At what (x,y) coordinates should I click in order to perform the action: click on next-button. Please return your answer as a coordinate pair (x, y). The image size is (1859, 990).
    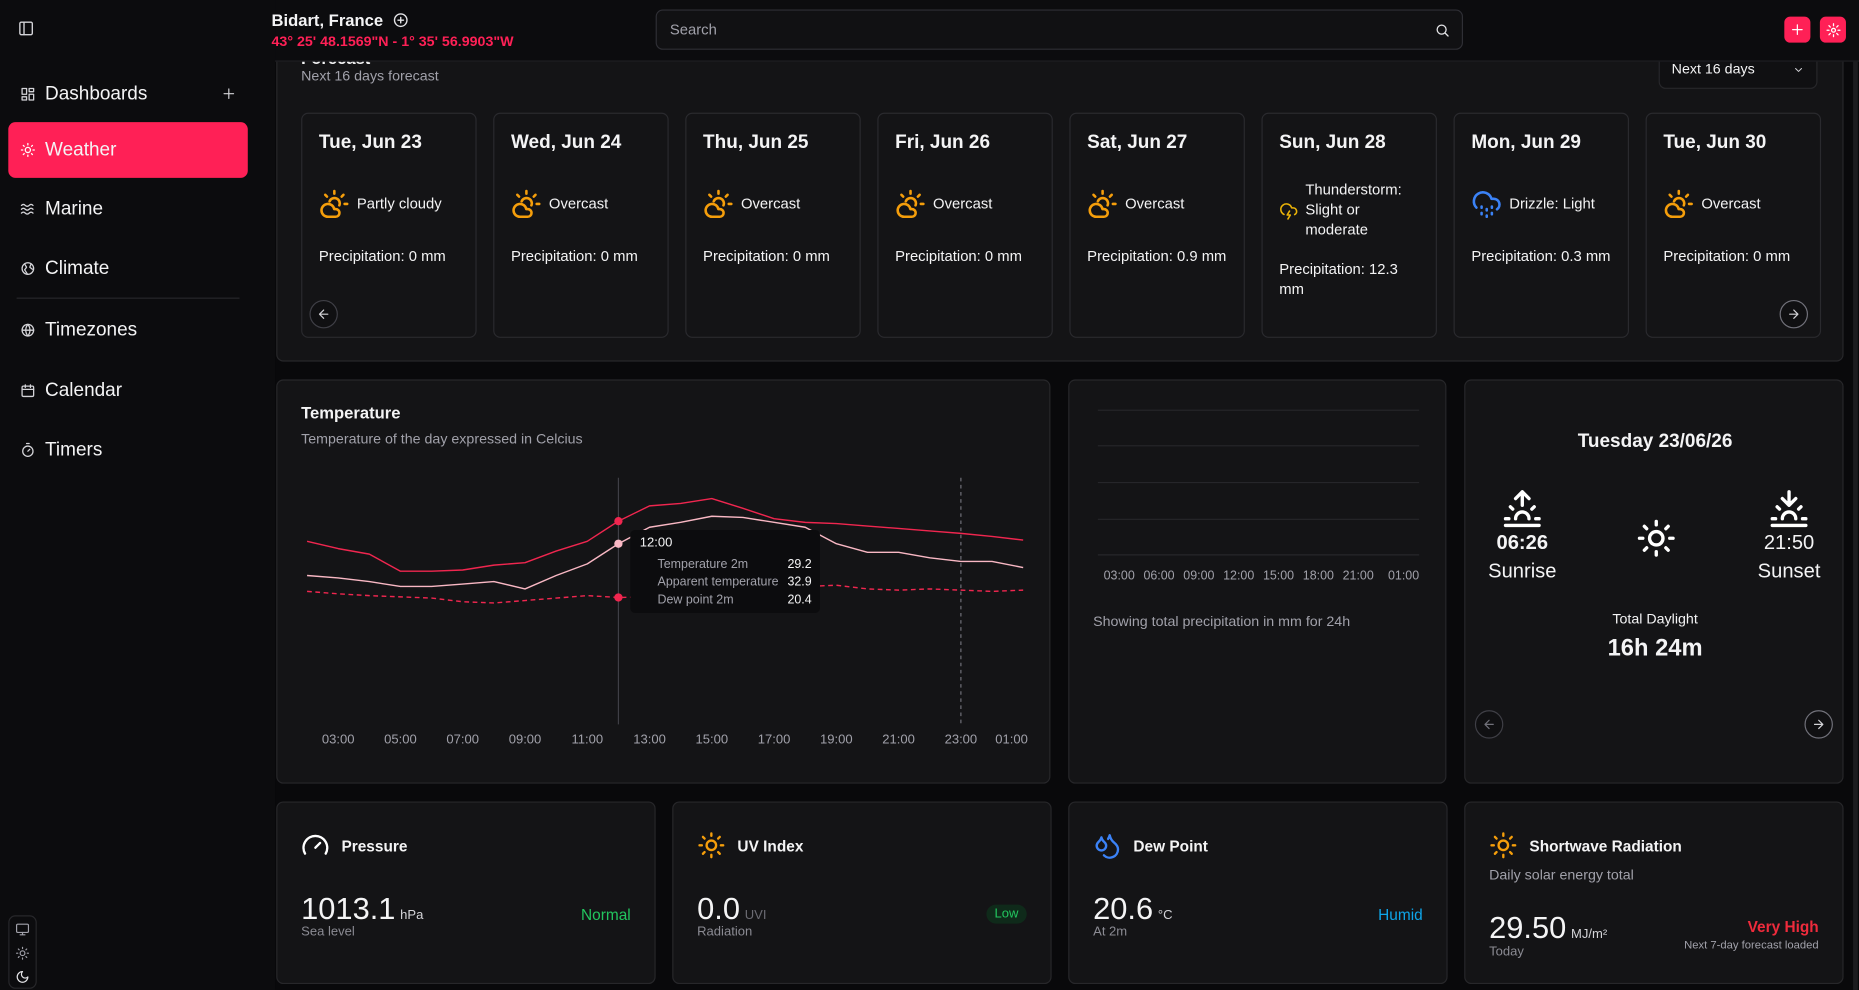
    Looking at the image, I should click on (1794, 314).